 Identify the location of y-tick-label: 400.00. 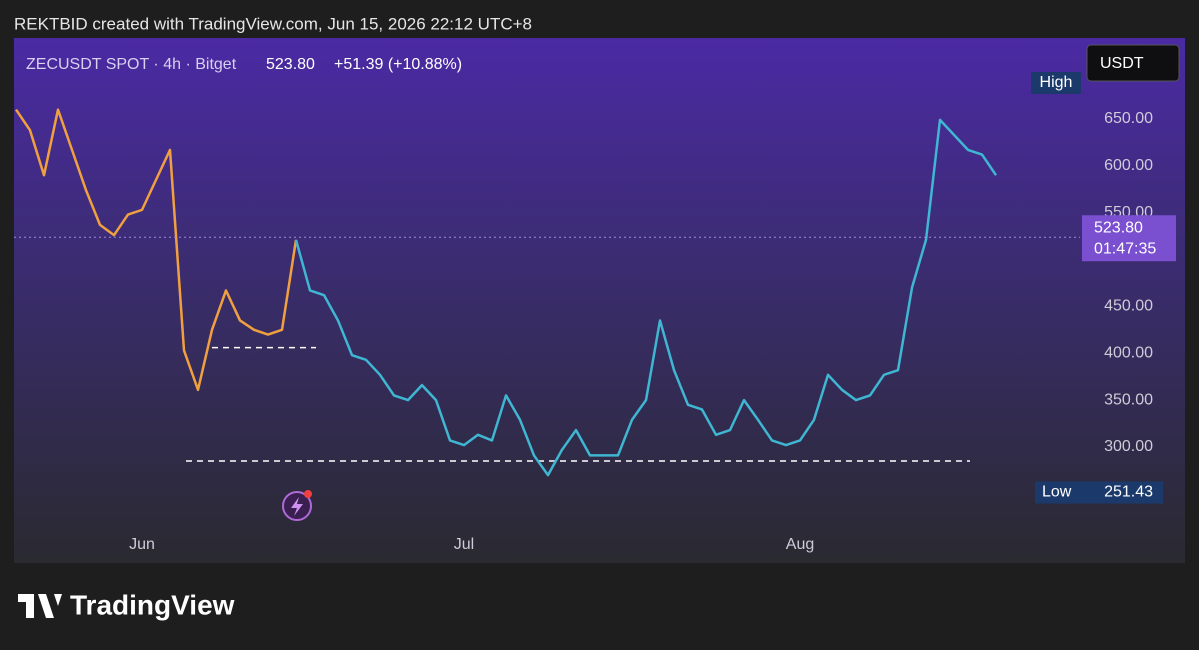
(1128, 352).